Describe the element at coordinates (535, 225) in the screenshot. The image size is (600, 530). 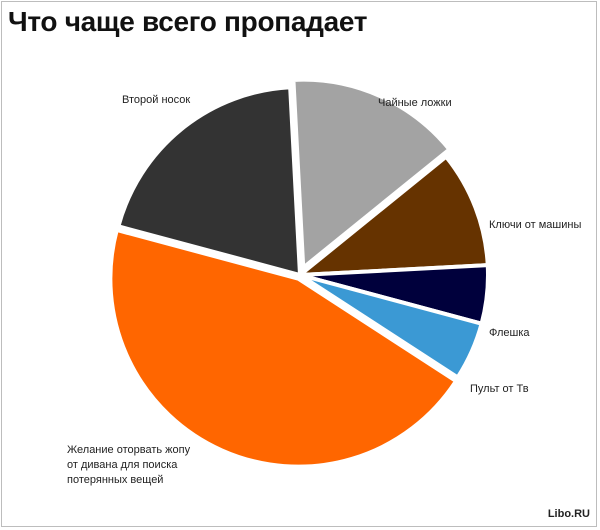
I see `label-car-keys: Ключи от машины` at that location.